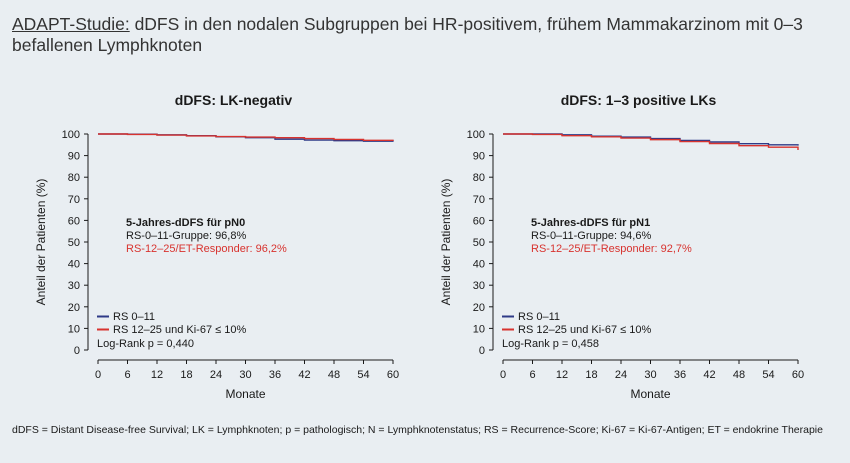 Image resolution: width=850 pixels, height=463 pixels. What do you see at coordinates (611, 249) in the screenshot?
I see `annotation-rs-12-25: RS-12–25/ET-Responder: 92,7%` at bounding box center [611, 249].